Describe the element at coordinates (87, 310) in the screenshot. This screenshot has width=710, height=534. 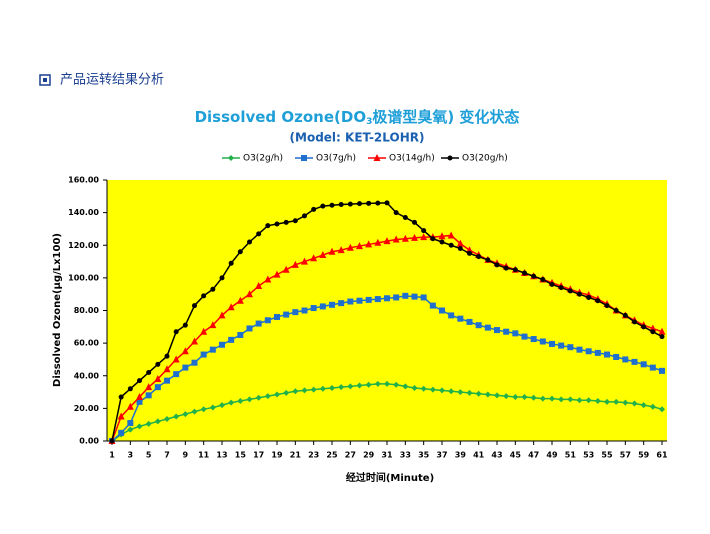
I see `y-tick-label: 80.00` at that location.